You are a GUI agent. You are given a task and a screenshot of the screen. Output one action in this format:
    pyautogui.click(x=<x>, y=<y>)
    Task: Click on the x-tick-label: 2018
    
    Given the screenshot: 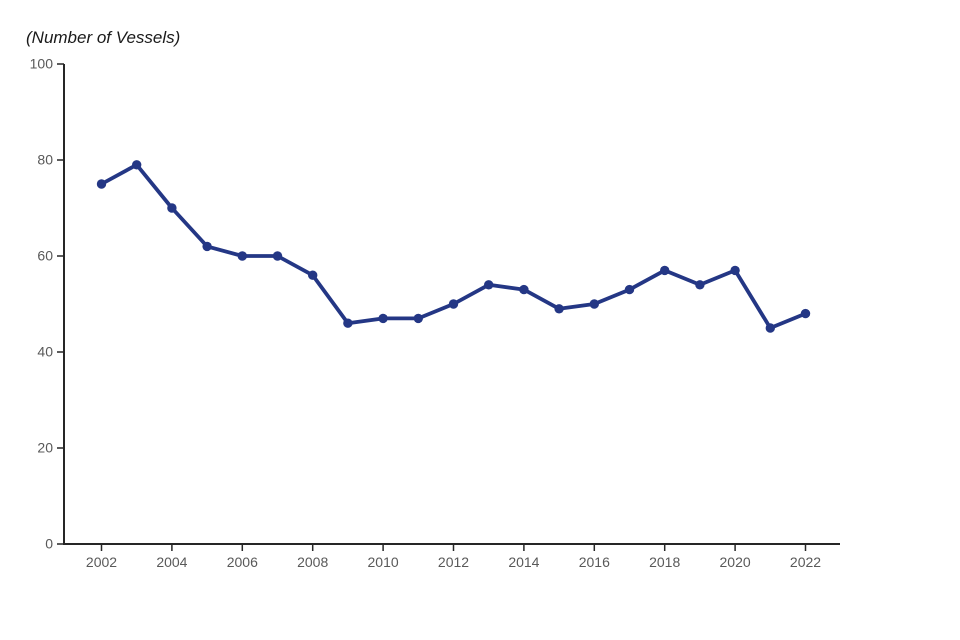 What is the action you would take?
    pyautogui.click(x=664, y=562)
    